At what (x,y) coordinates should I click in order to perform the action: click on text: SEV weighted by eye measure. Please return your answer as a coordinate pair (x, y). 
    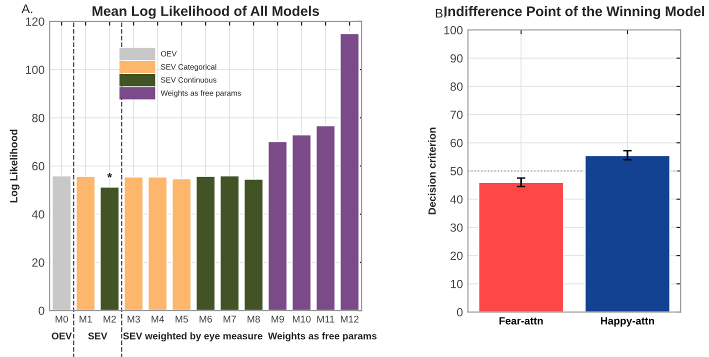
    Looking at the image, I should click on (192, 337).